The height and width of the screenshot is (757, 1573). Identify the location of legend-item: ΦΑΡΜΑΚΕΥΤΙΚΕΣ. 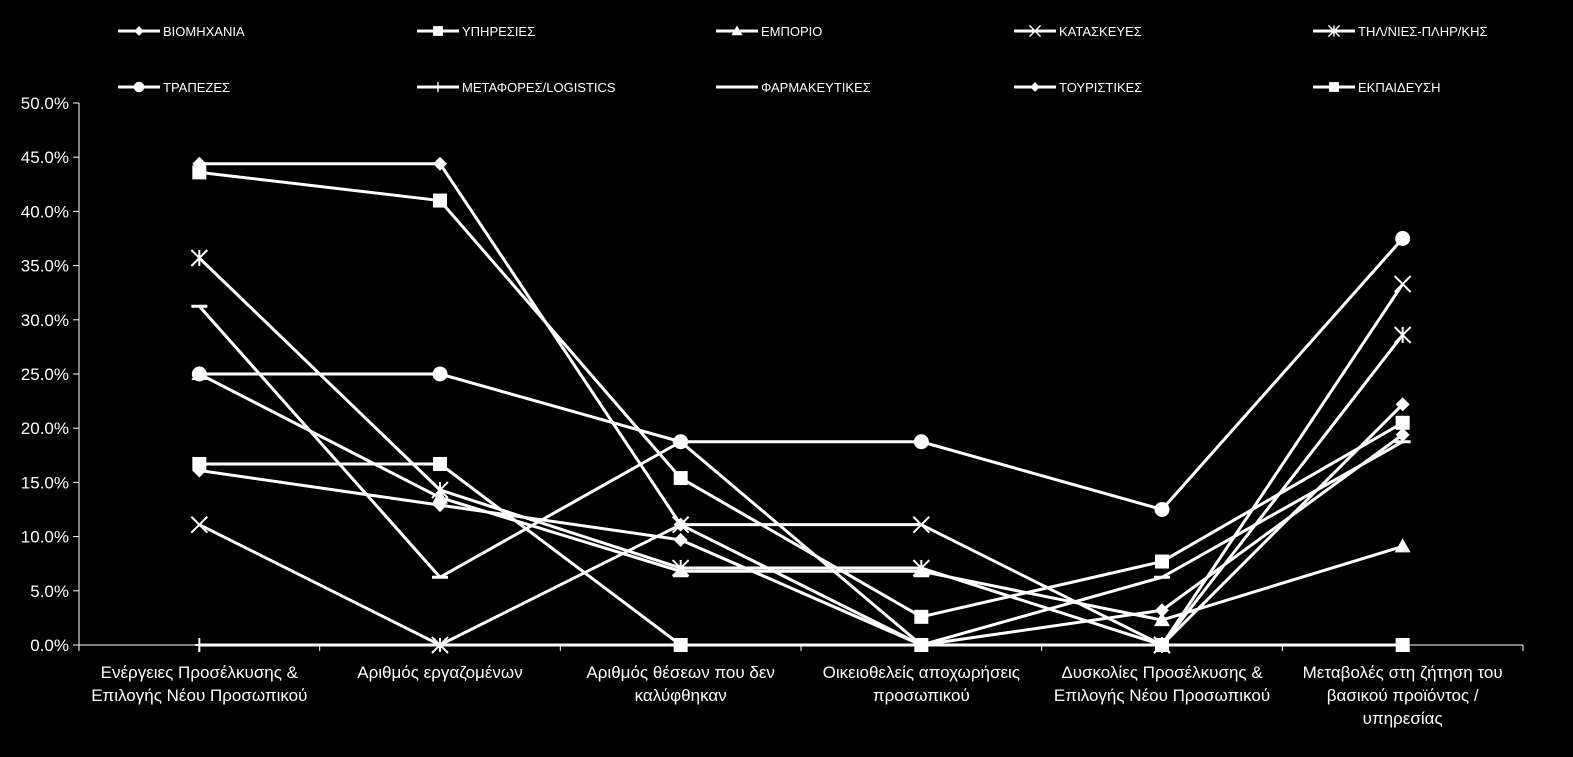
(793, 87).